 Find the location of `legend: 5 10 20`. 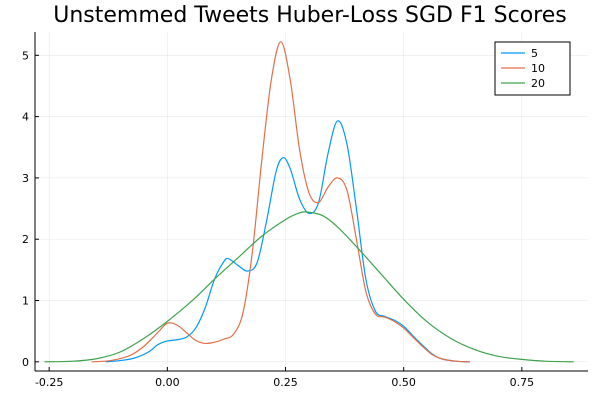

legend: 5 10 20 is located at coordinates (532, 68).